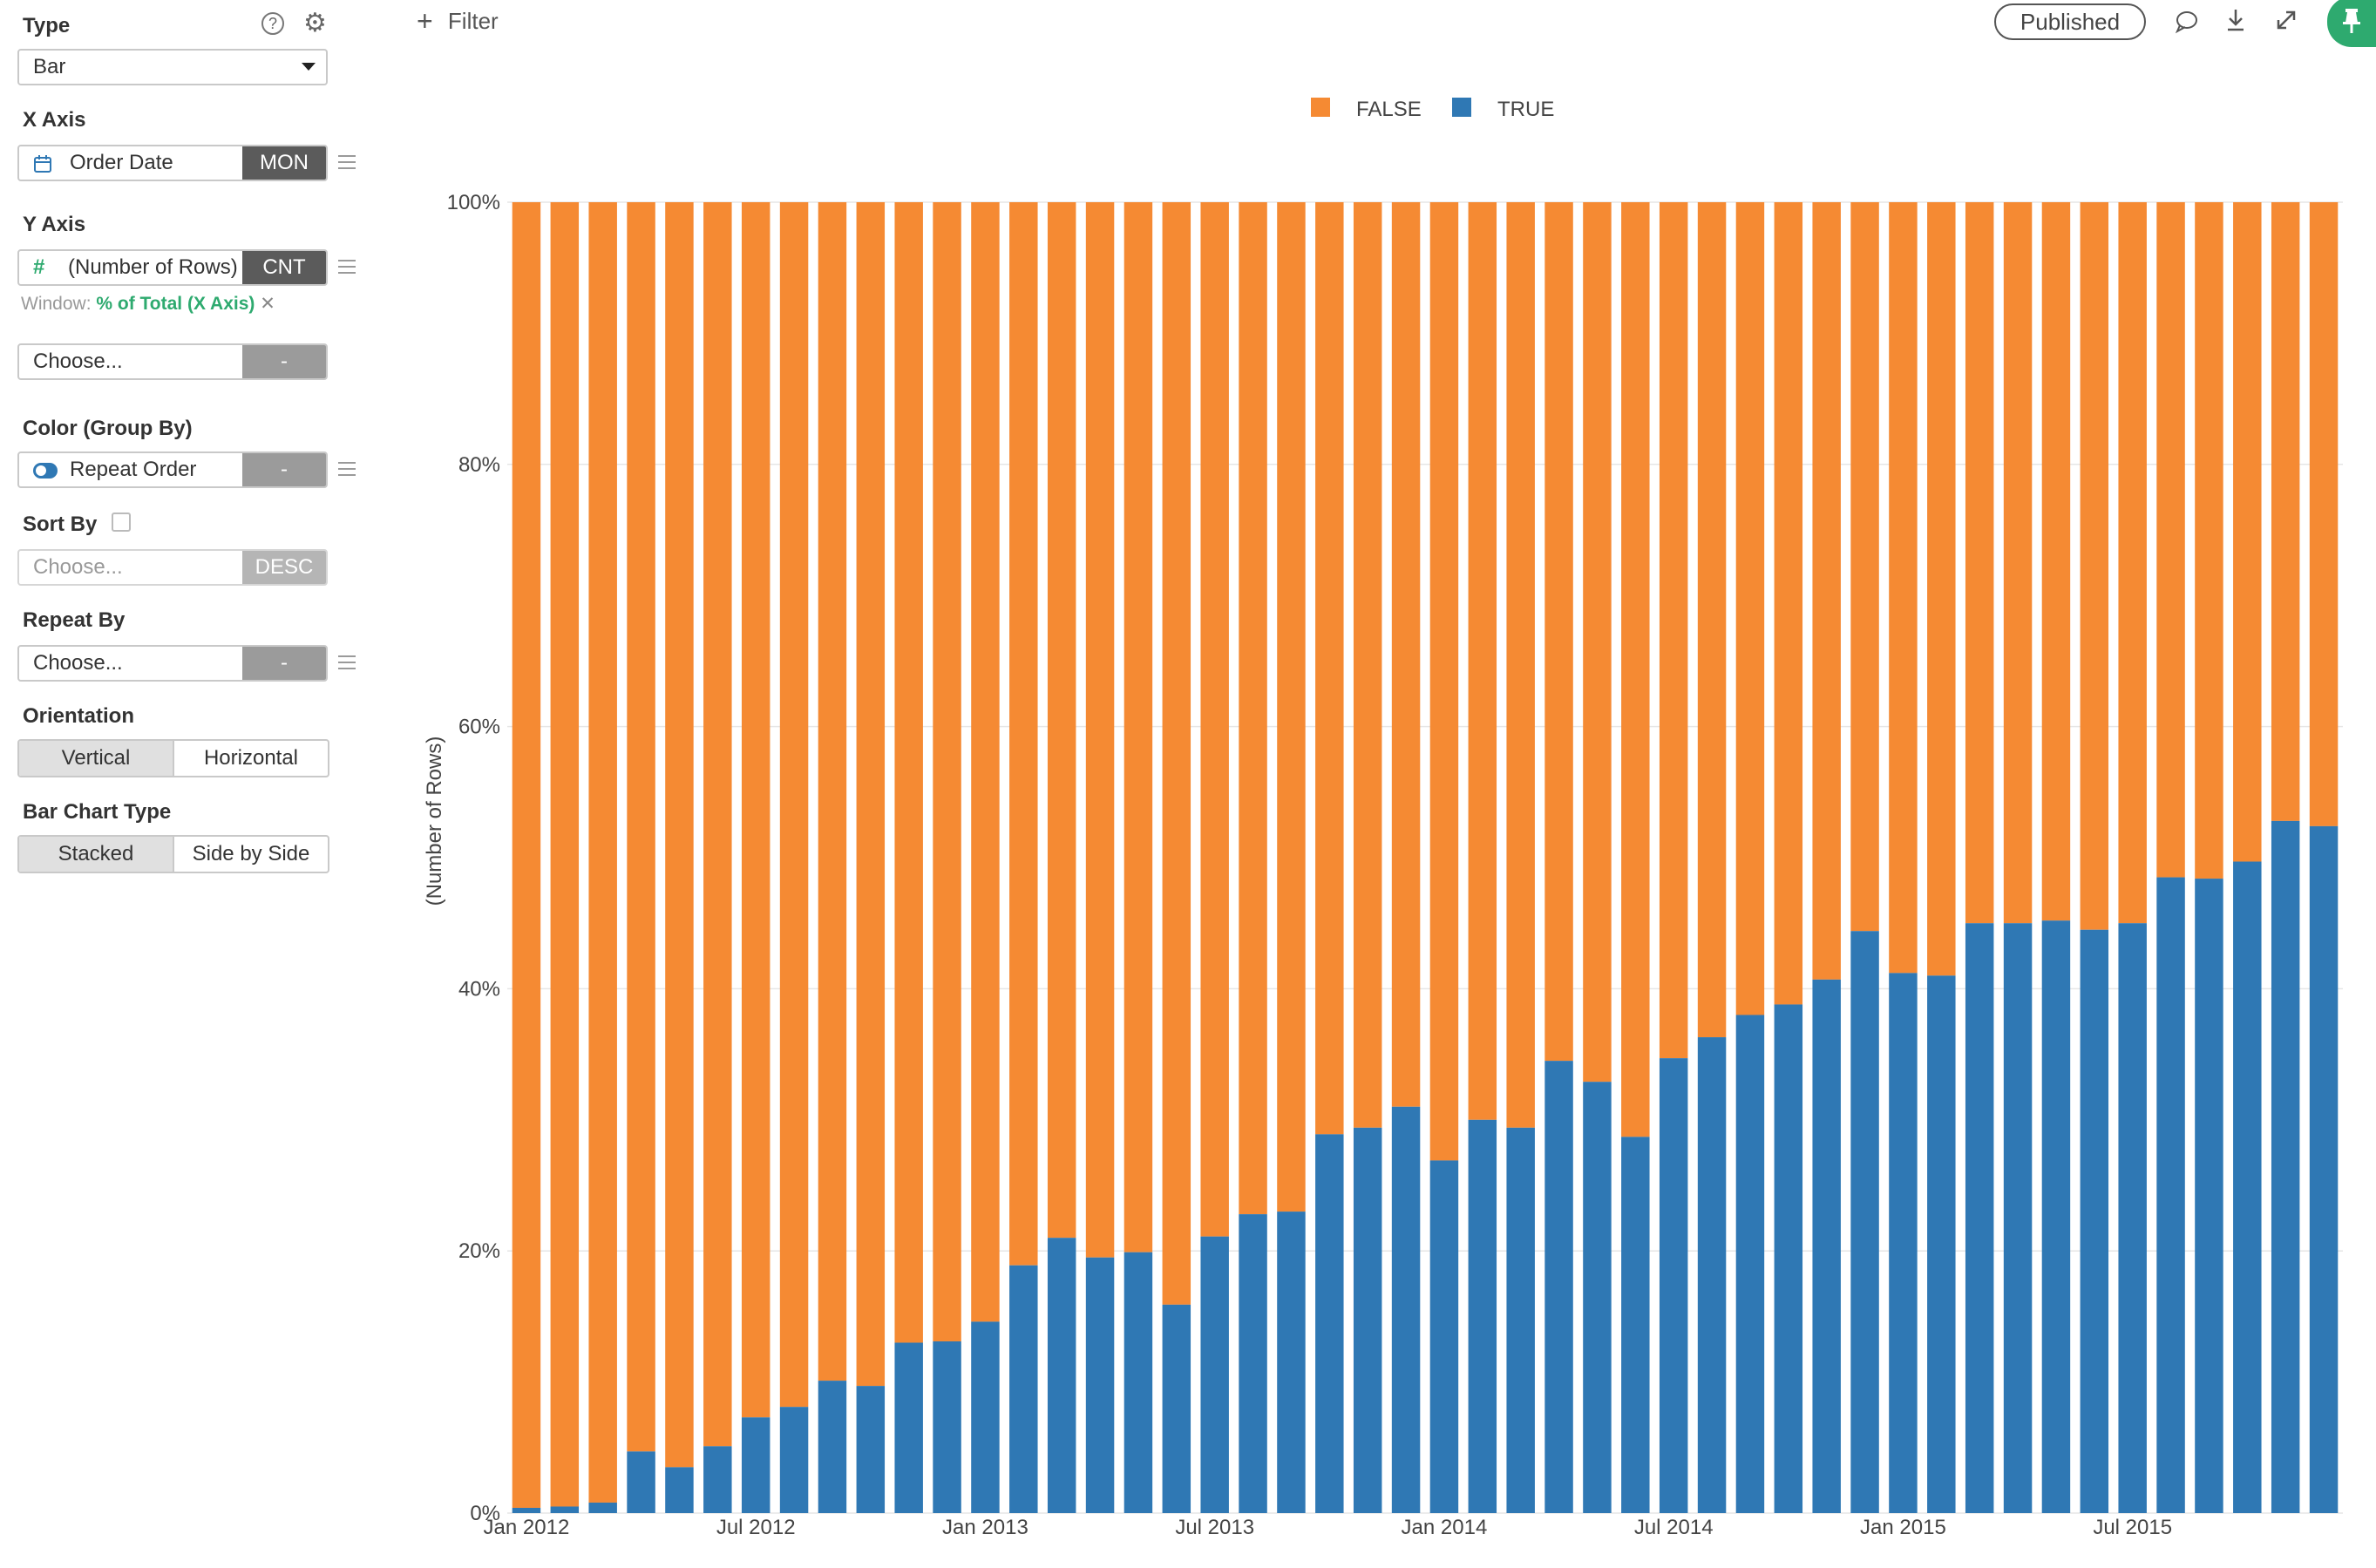  What do you see at coordinates (284, 267) in the screenshot?
I see `y-axis-aggregation-button: CNT` at bounding box center [284, 267].